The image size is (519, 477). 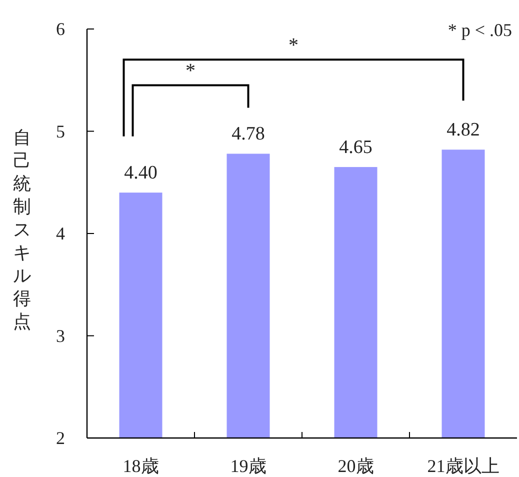 I want to click on data-label: 4.78, so click(x=248, y=134).